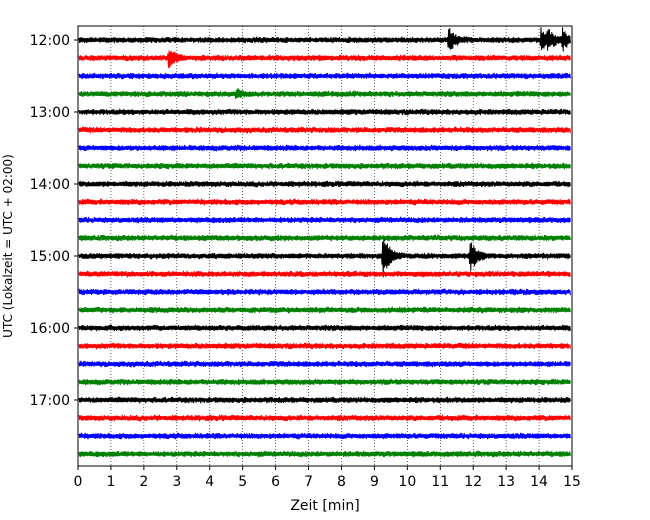 This screenshot has width=650, height=520. What do you see at coordinates (572, 482) in the screenshot?
I see `x-tick-label: 15` at bounding box center [572, 482].